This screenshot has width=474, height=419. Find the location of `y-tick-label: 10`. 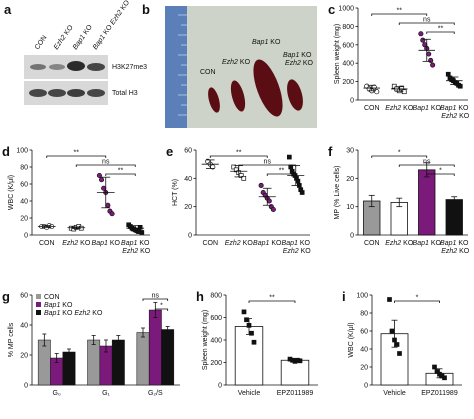

y-tick-label: 10 is located at coordinates (350, 207).